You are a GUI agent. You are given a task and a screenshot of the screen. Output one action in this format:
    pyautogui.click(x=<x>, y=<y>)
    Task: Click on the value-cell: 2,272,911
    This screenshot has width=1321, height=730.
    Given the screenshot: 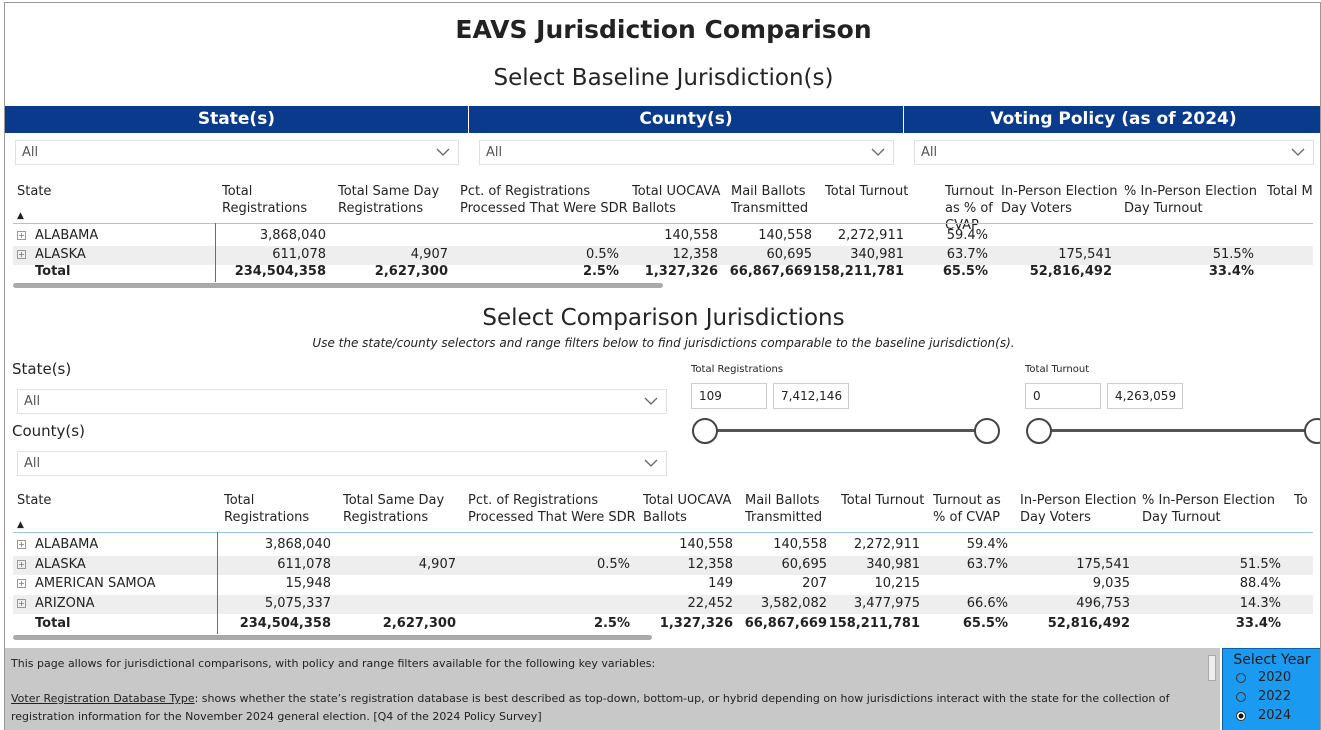 What is the action you would take?
    pyautogui.click(x=870, y=235)
    